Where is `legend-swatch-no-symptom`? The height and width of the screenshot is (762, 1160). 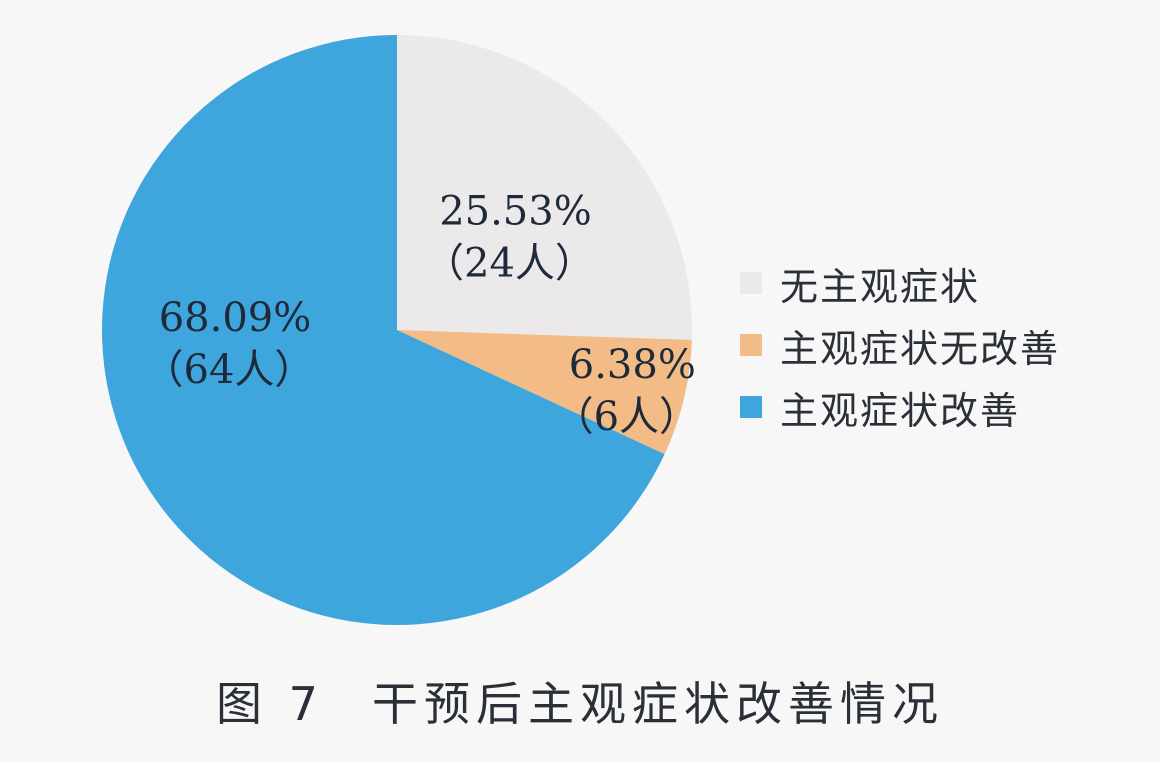
legend-swatch-no-symptom is located at coordinates (751, 283).